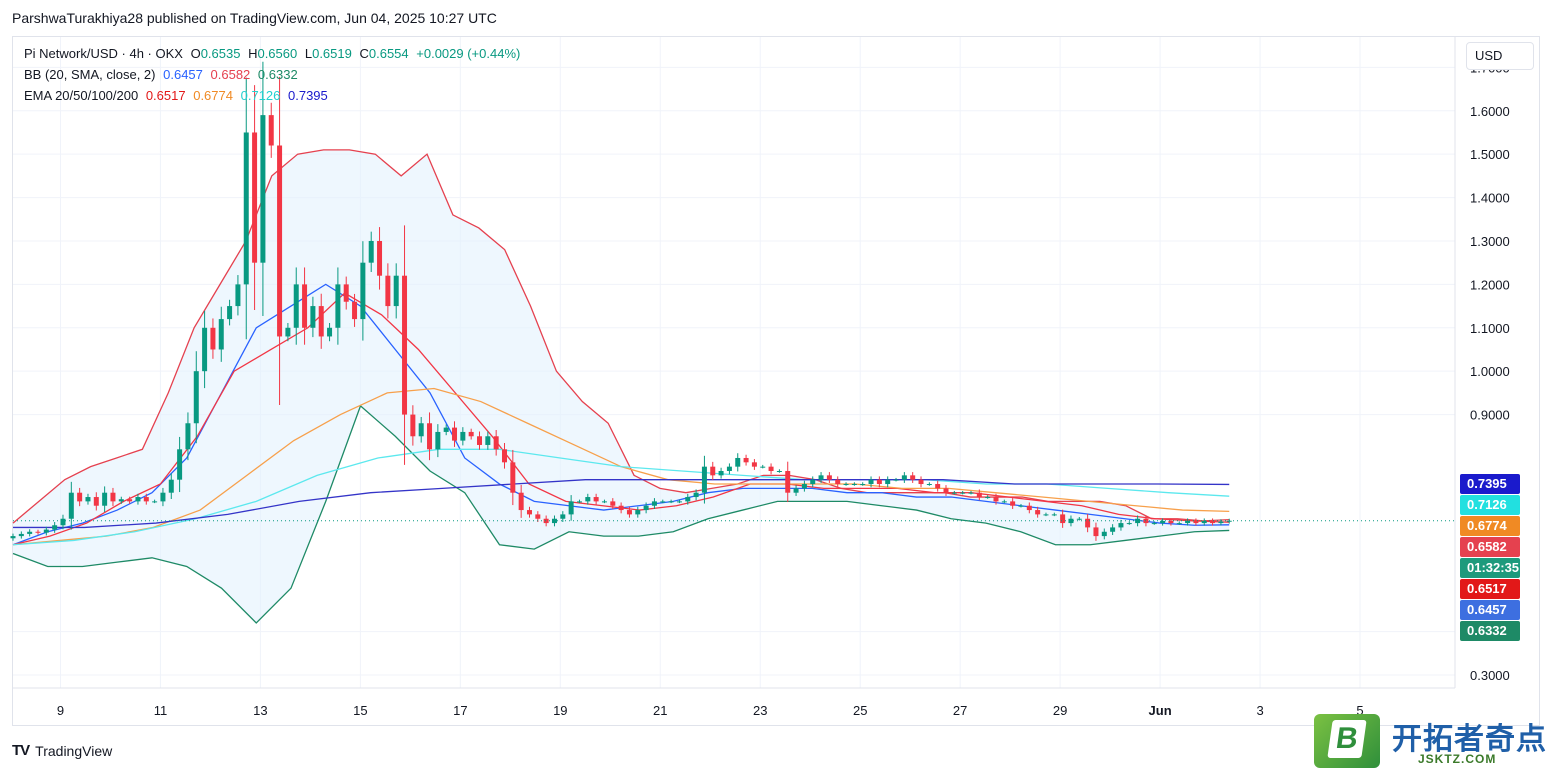 The width and height of the screenshot is (1553, 772). What do you see at coordinates (1490, 111) in the screenshot?
I see `y-tick-label: 1.6000` at bounding box center [1490, 111].